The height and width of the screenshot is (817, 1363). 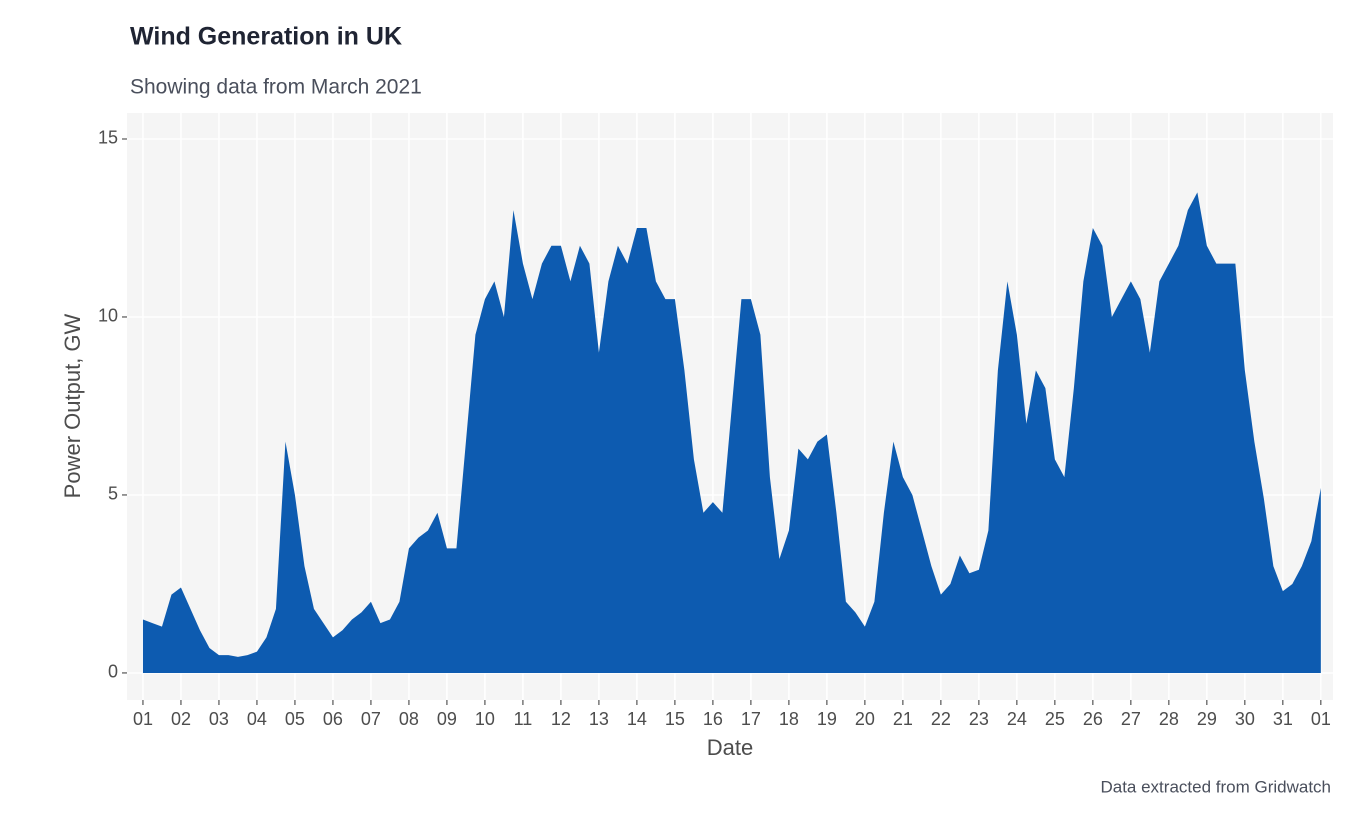 What do you see at coordinates (113, 494) in the screenshot?
I see `y-tick-label: 5` at bounding box center [113, 494].